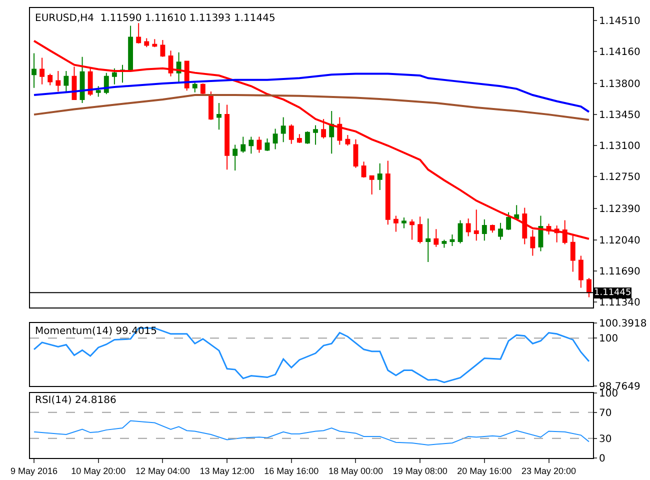  What do you see at coordinates (548, 471) in the screenshot?
I see `x-tick-label: 23 May 20:00` at bounding box center [548, 471].